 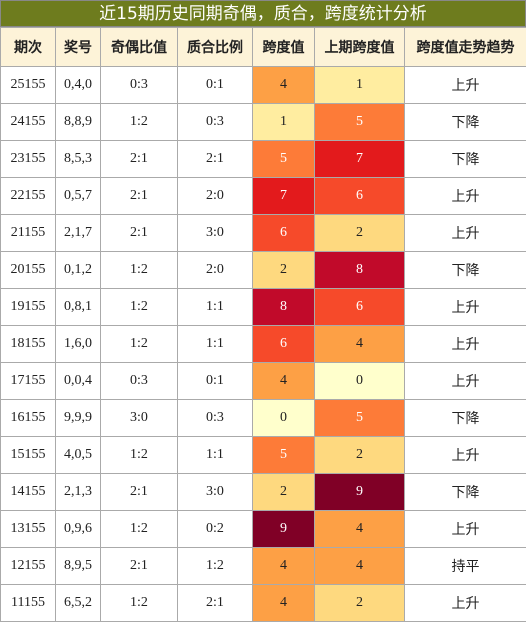 What do you see at coordinates (28, 529) in the screenshot?
I see `cell: 13155` at bounding box center [28, 529].